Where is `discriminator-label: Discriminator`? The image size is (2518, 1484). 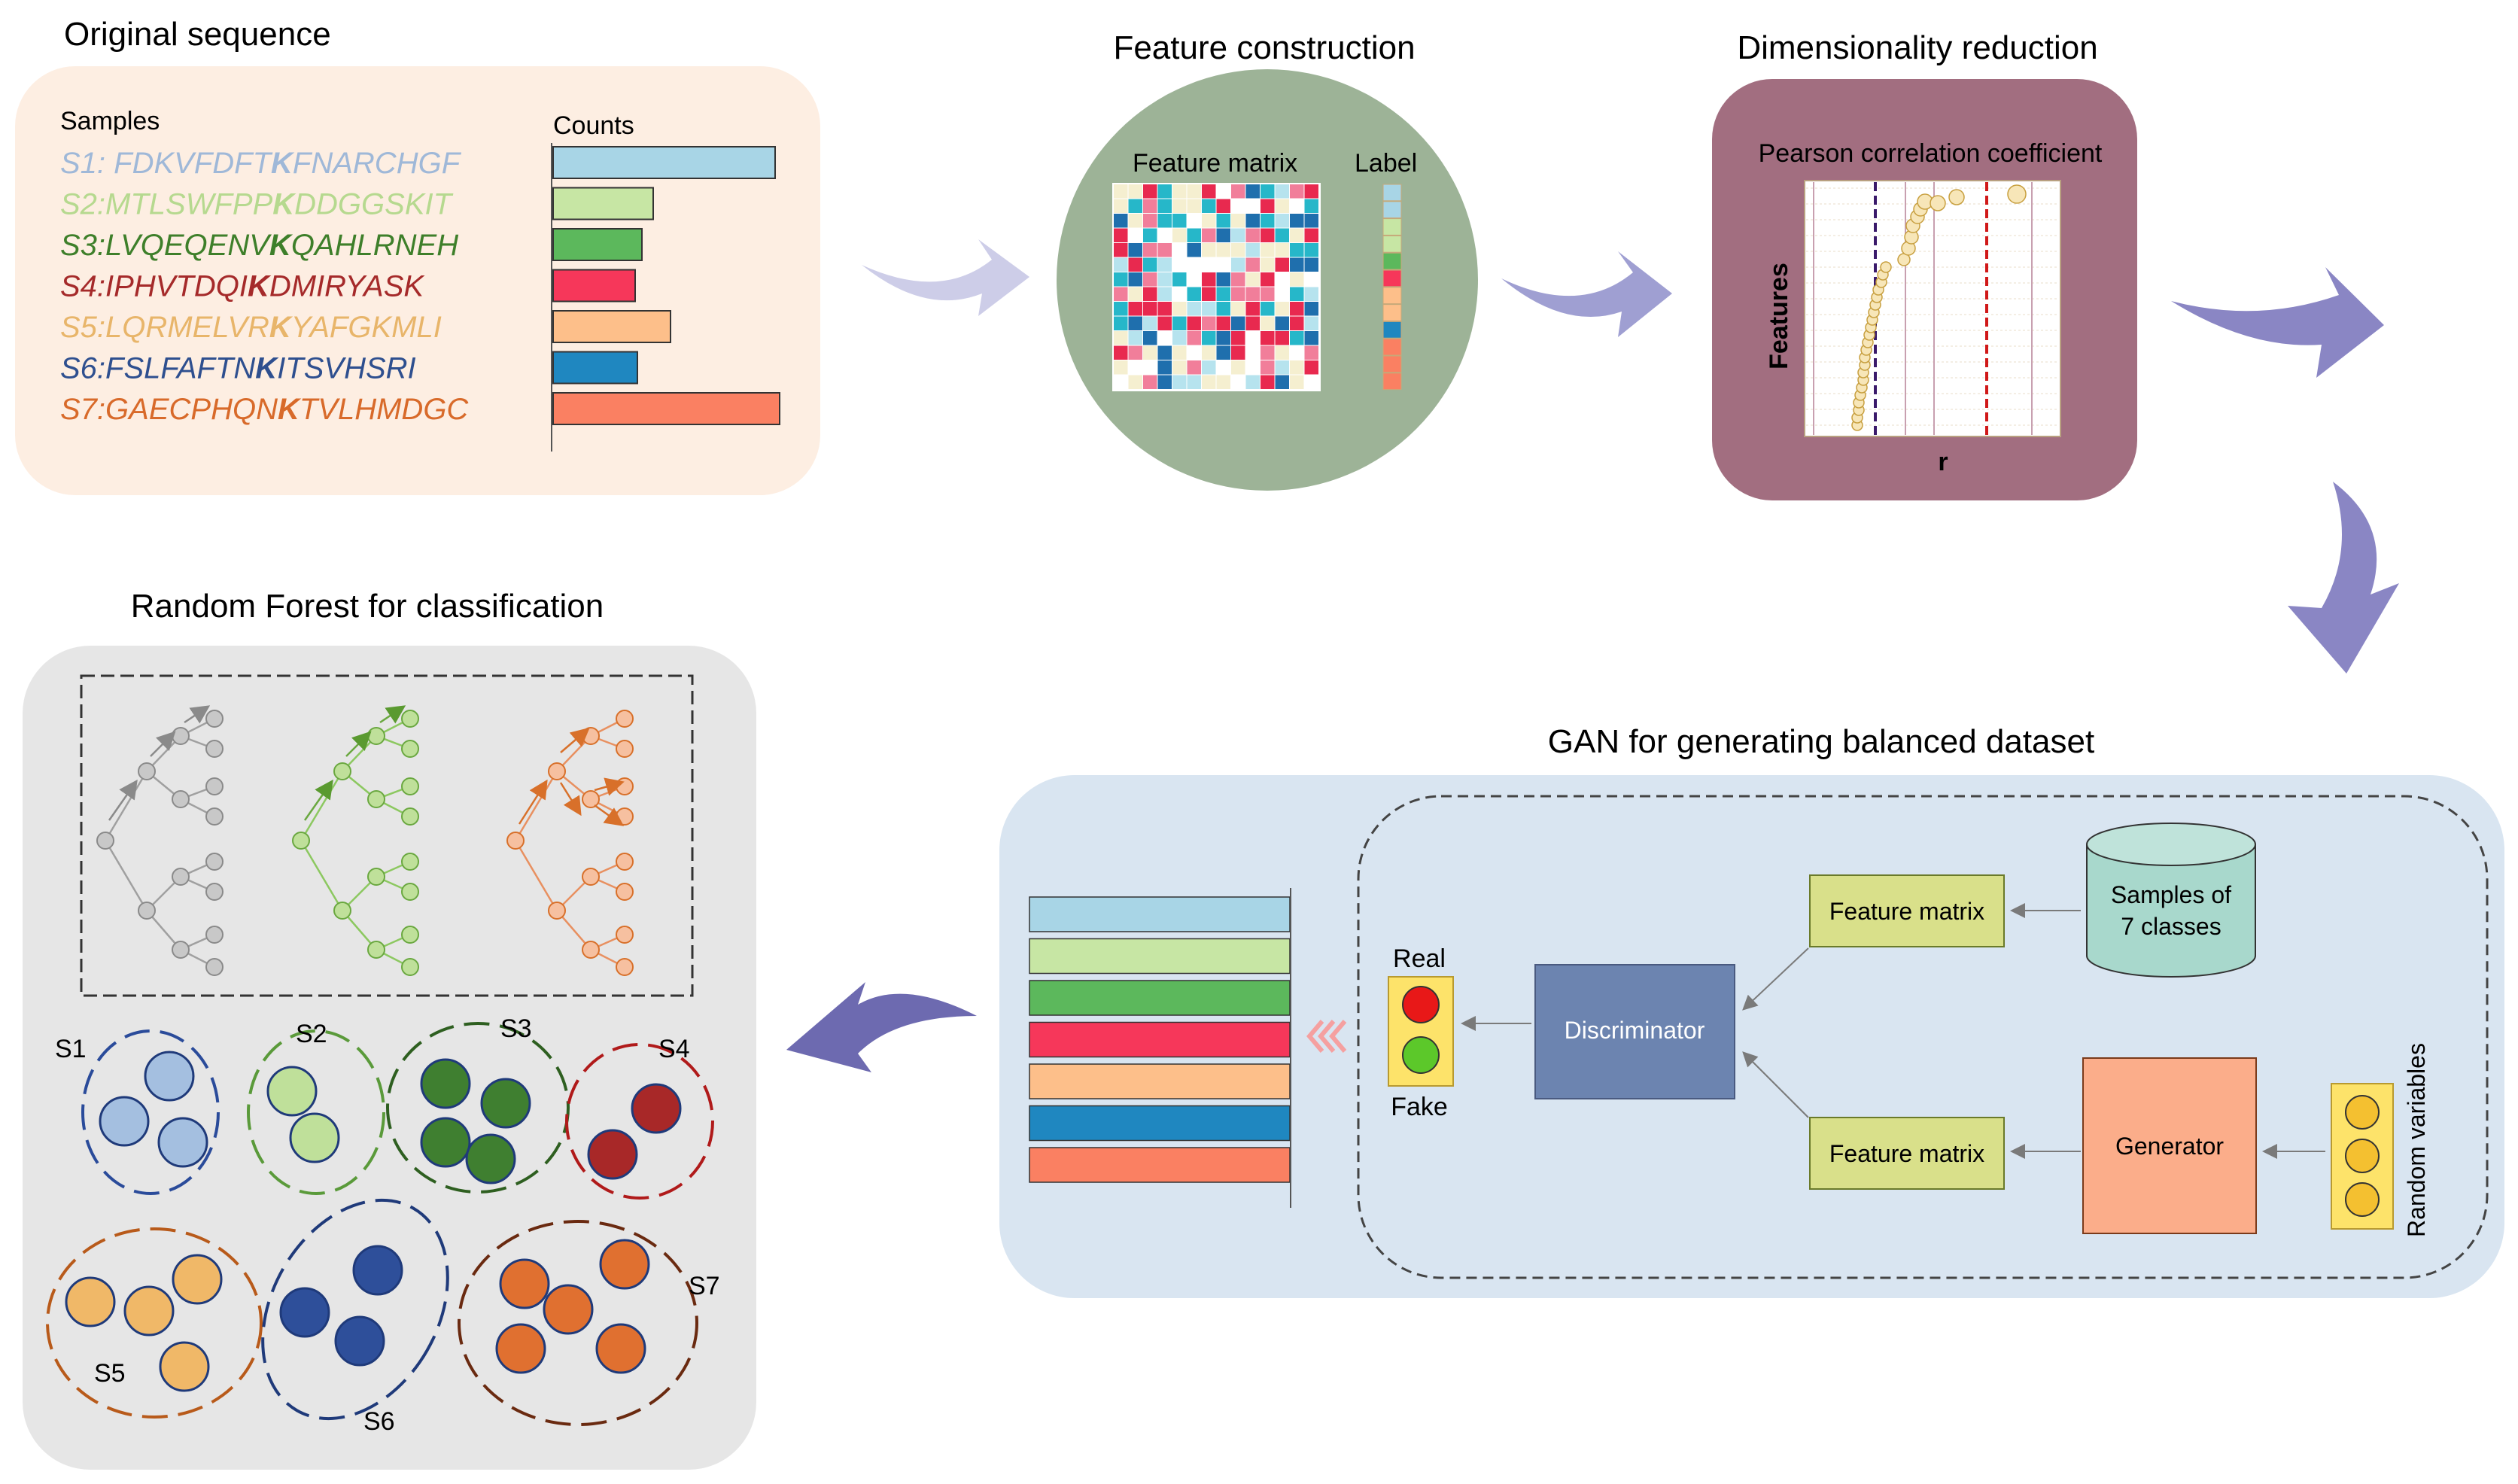
discriminator-label: Discriminator is located at coordinates (1635, 1030).